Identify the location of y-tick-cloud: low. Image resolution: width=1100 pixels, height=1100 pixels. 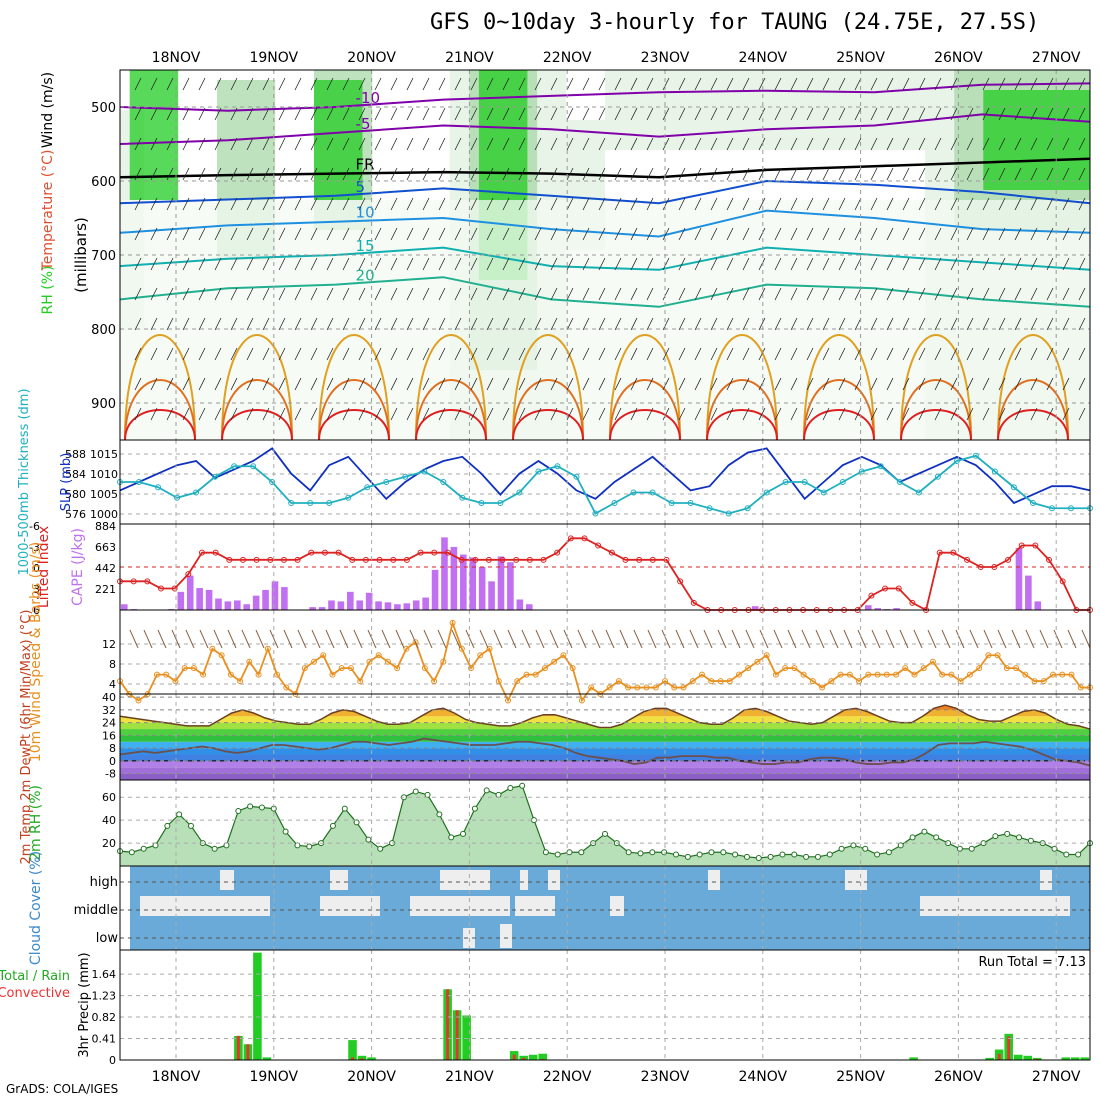
(107, 938).